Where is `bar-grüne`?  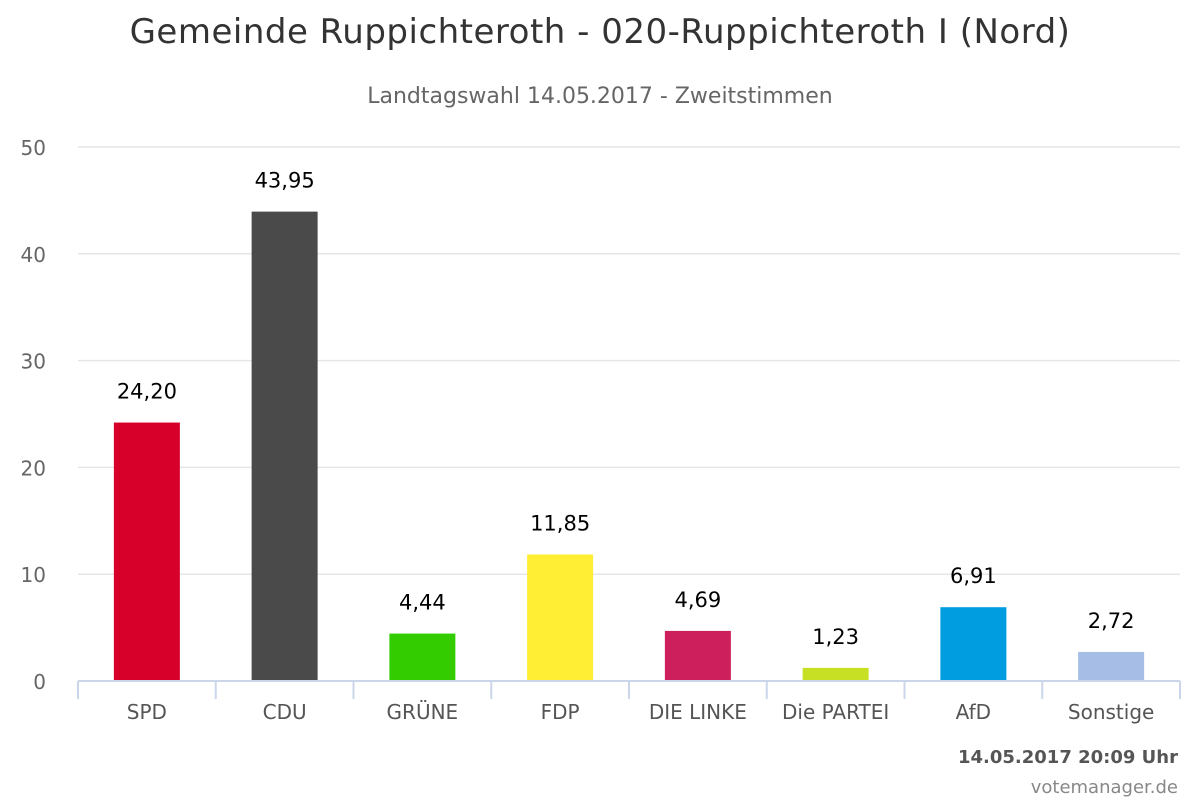
bar-grüne is located at coordinates (422, 657).